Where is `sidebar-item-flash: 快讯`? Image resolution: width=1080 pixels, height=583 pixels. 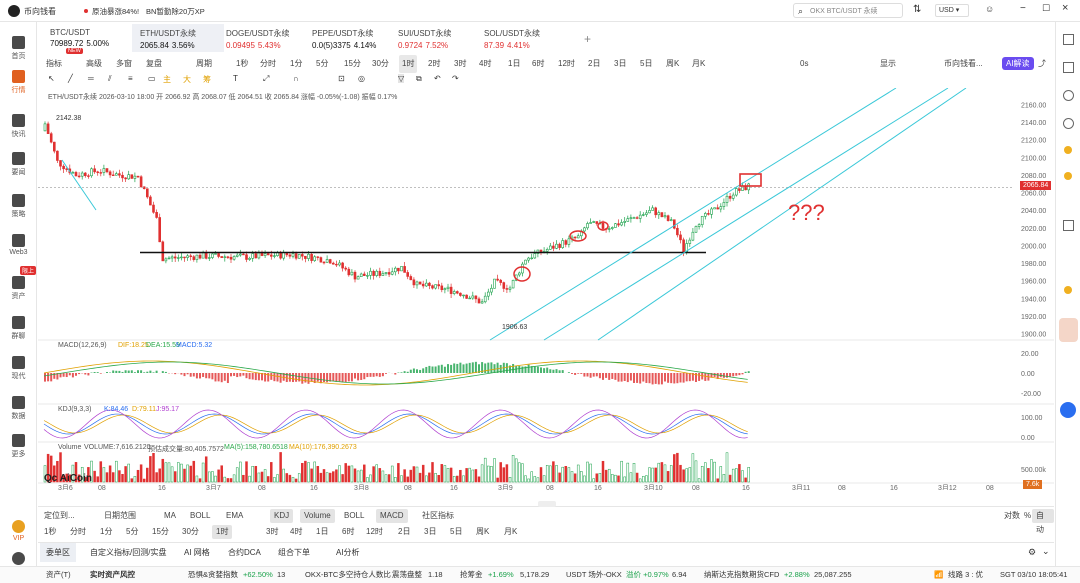
sidebar-item-flash: 快讯 is located at coordinates (18, 126).